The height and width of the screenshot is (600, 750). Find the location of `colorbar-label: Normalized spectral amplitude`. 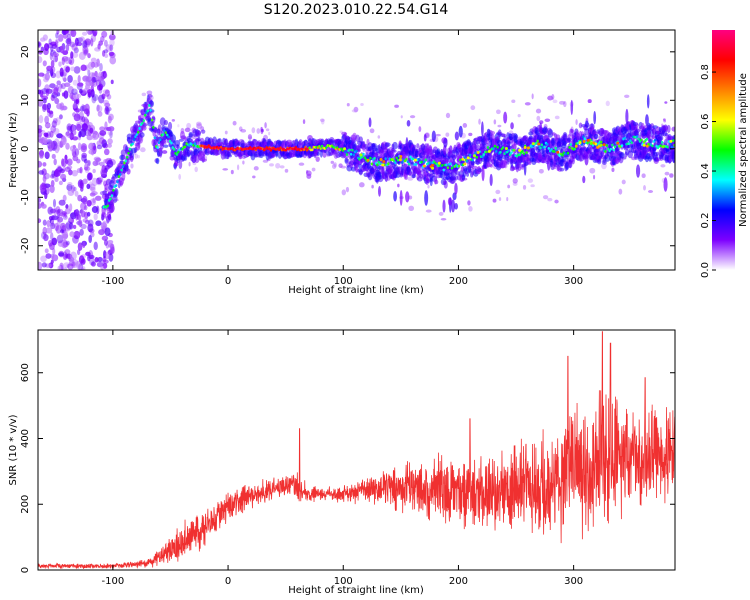

colorbar-label: Normalized spectral amplitude is located at coordinates (743, 150).